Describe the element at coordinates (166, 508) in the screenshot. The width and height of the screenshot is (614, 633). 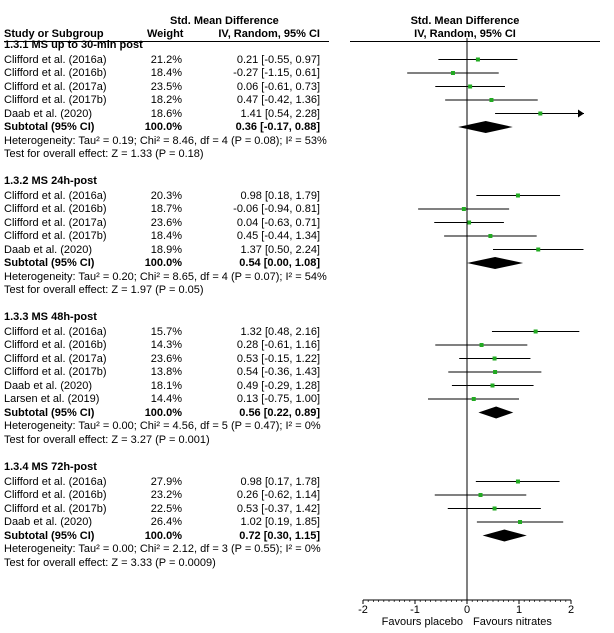
I see `study-weight: 22.5%` at that location.